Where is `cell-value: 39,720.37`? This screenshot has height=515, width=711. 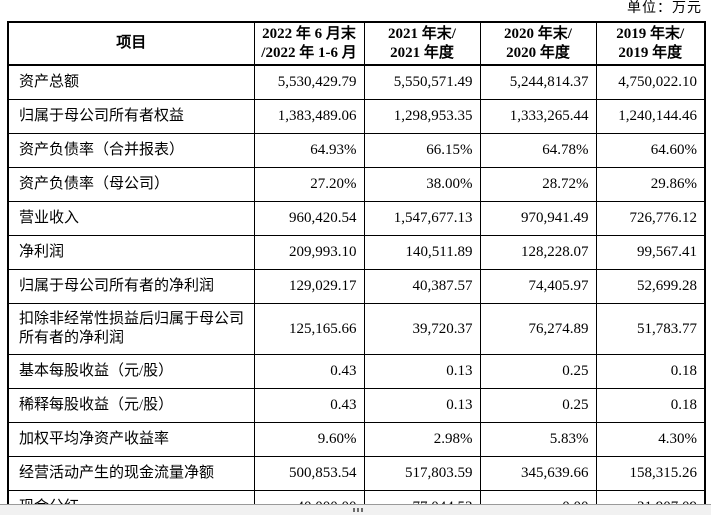
cell-value: 39,720.37 is located at coordinates (422, 329).